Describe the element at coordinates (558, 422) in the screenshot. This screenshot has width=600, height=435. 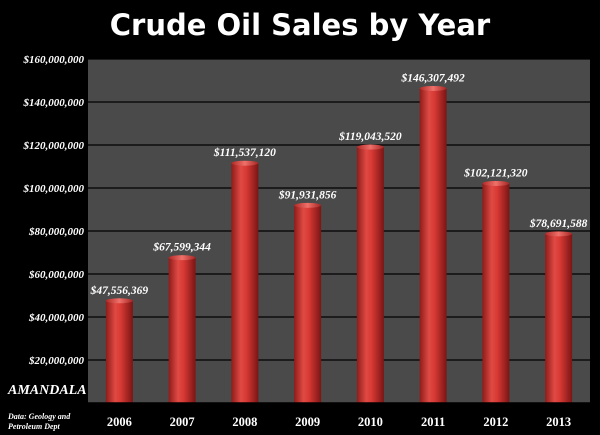
I see `x-tick-label: 2013` at that location.